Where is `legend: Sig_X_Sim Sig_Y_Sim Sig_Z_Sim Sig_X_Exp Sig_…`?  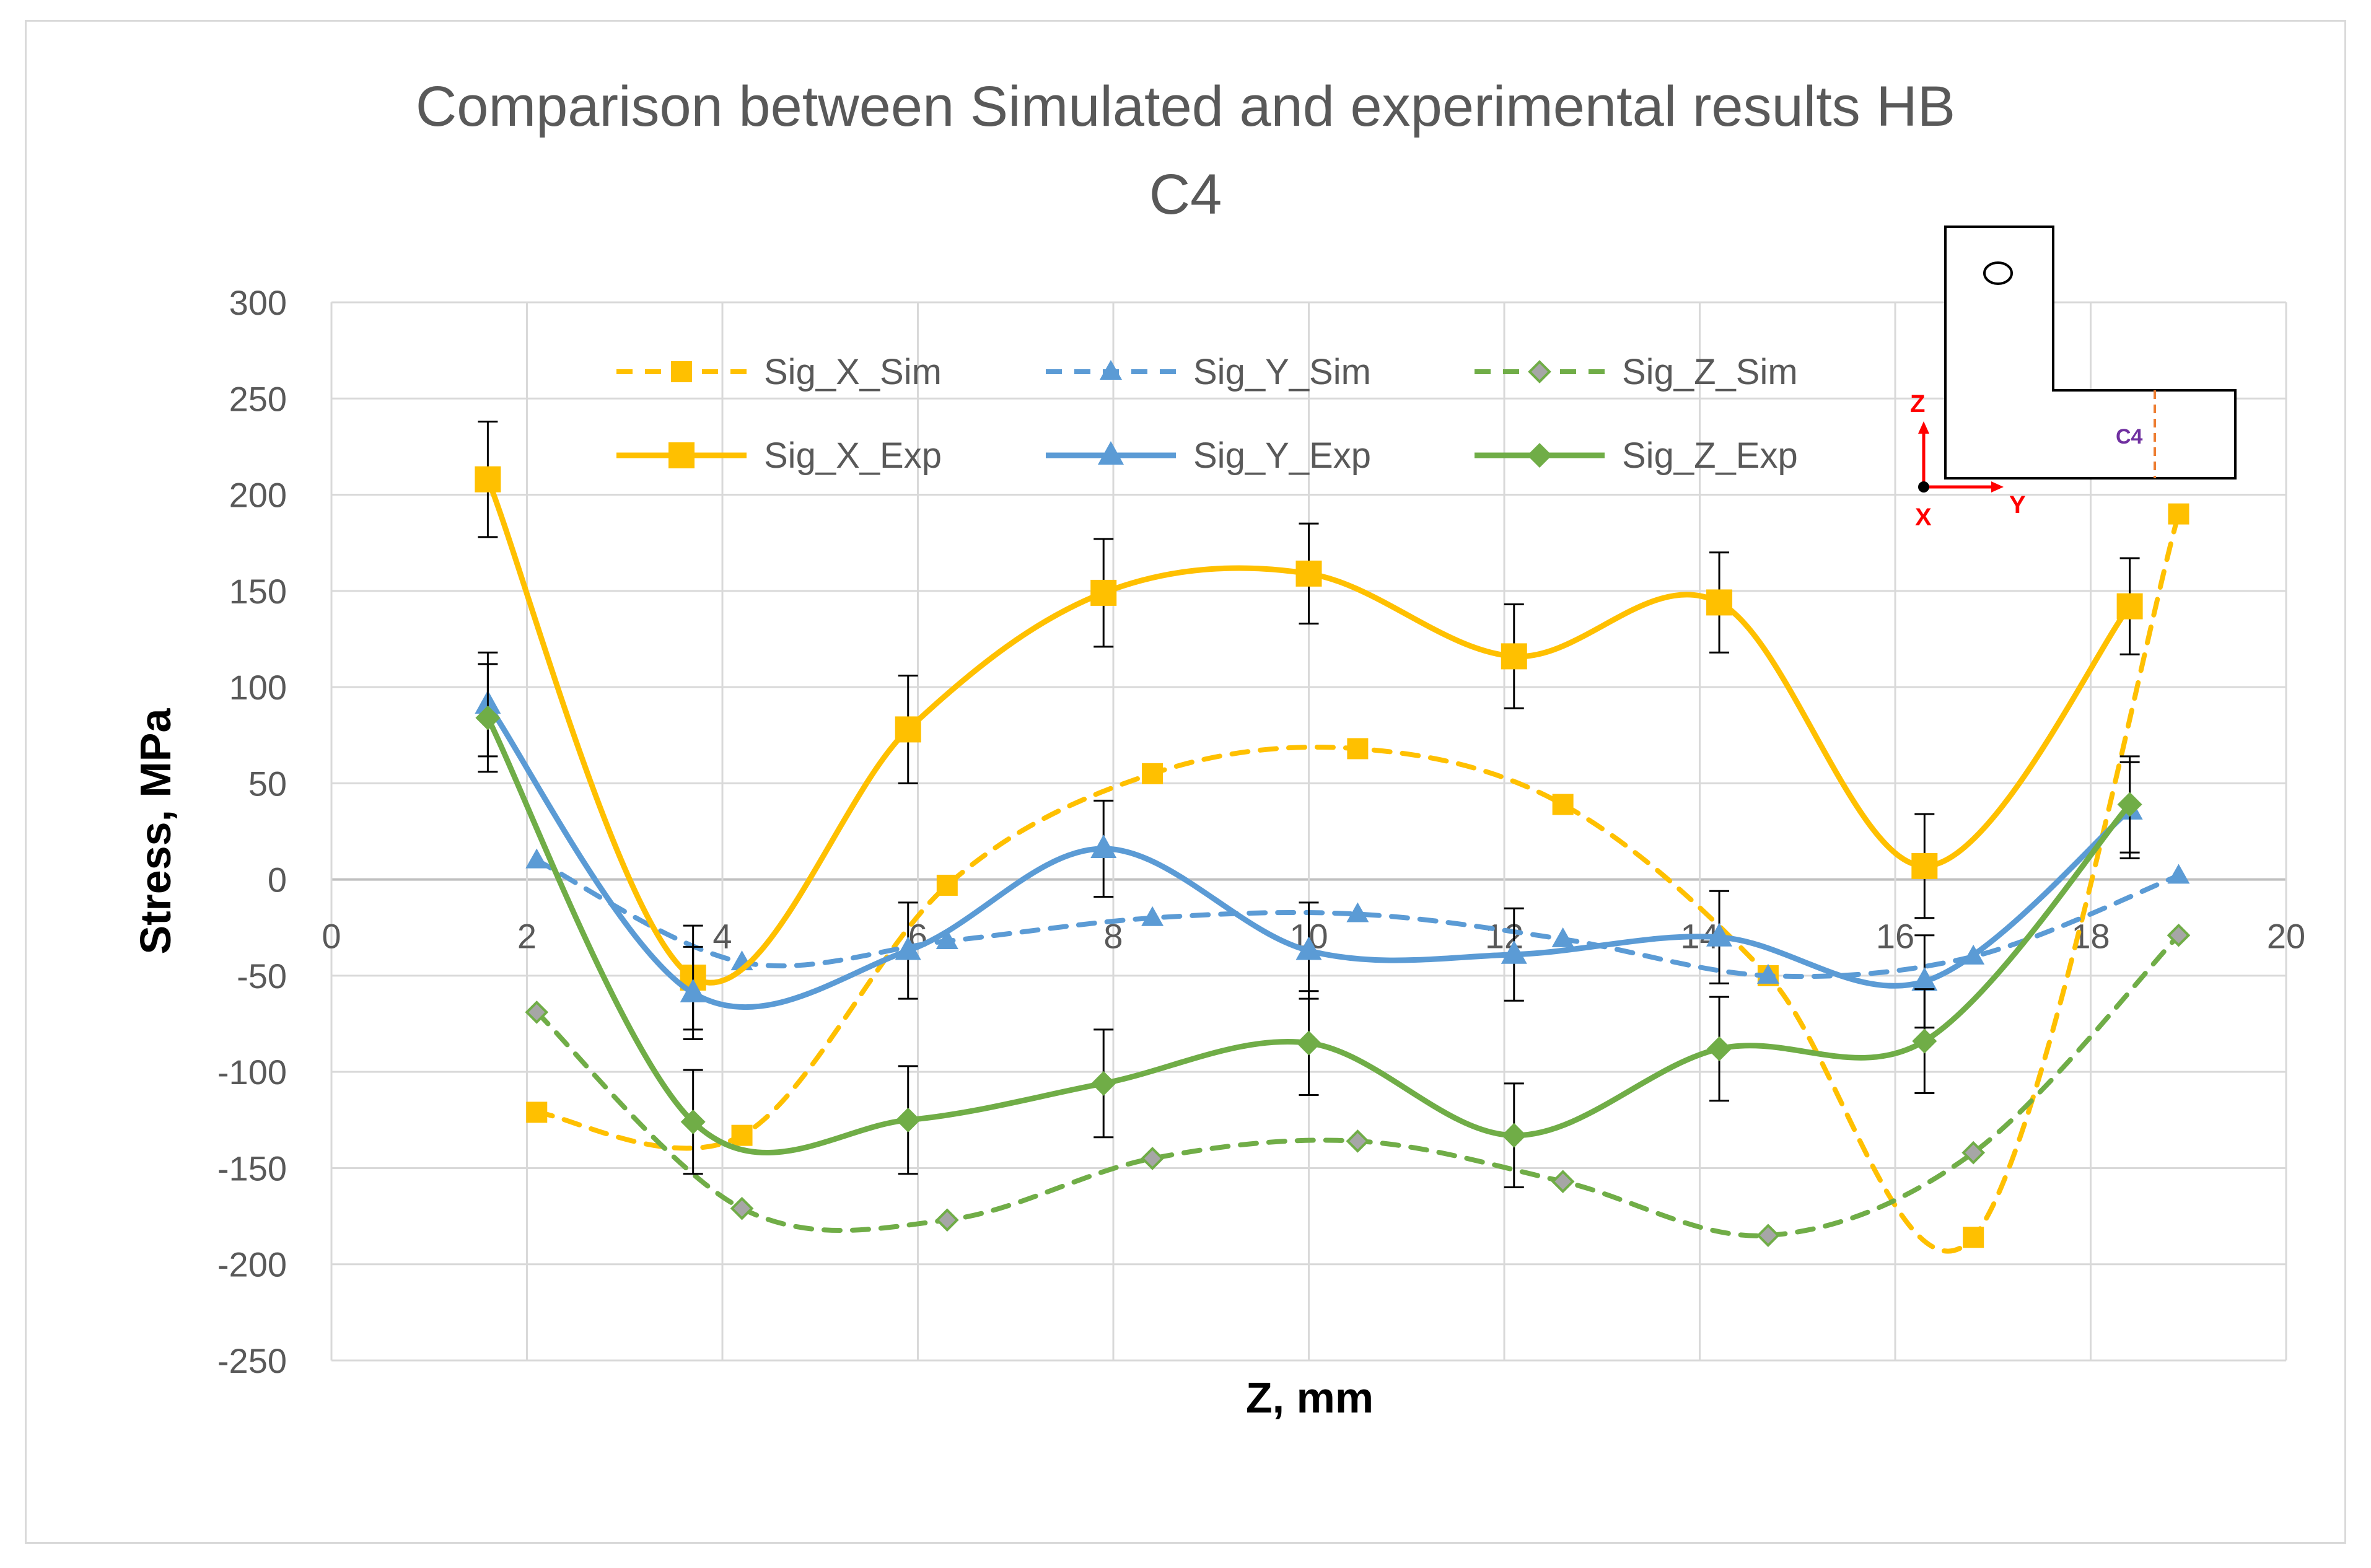
legend: Sig_X_Sim Sig_Y_Sim Sig_Z_Sim Sig_X_Exp Sig_… is located at coordinates (1207, 414).